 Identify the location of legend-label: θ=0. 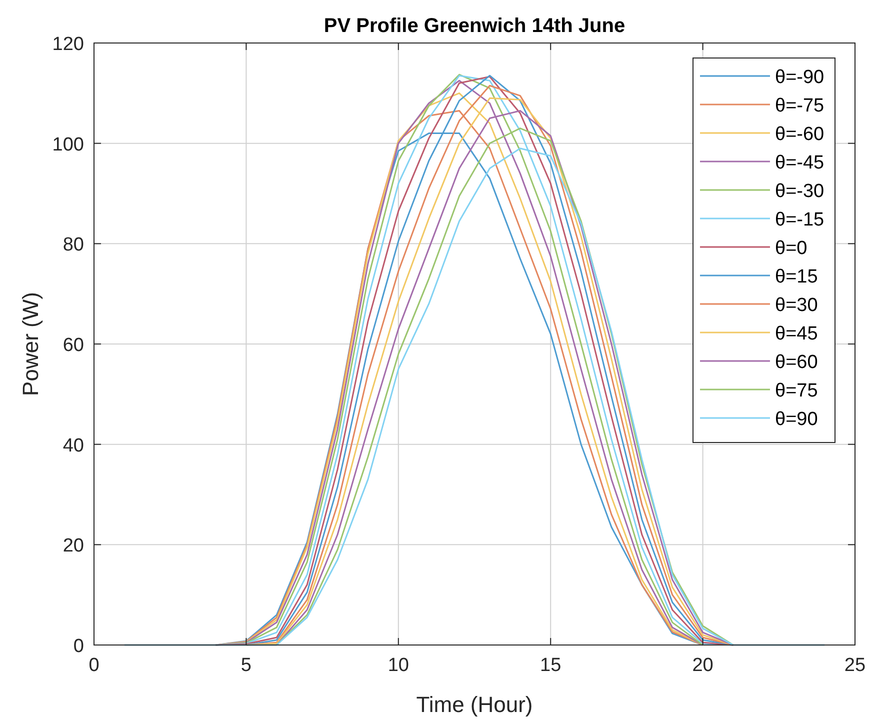
(791, 248).